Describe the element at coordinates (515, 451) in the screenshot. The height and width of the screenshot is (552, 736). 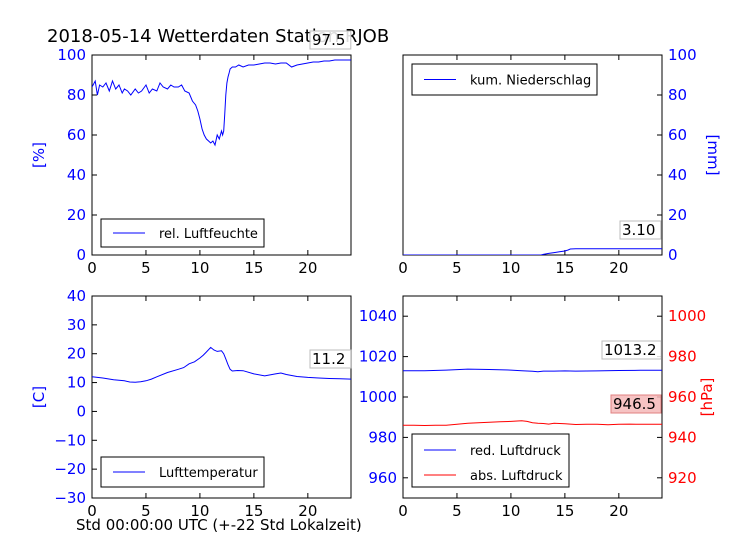
I see `legend-label: red. Luftdruck` at that location.